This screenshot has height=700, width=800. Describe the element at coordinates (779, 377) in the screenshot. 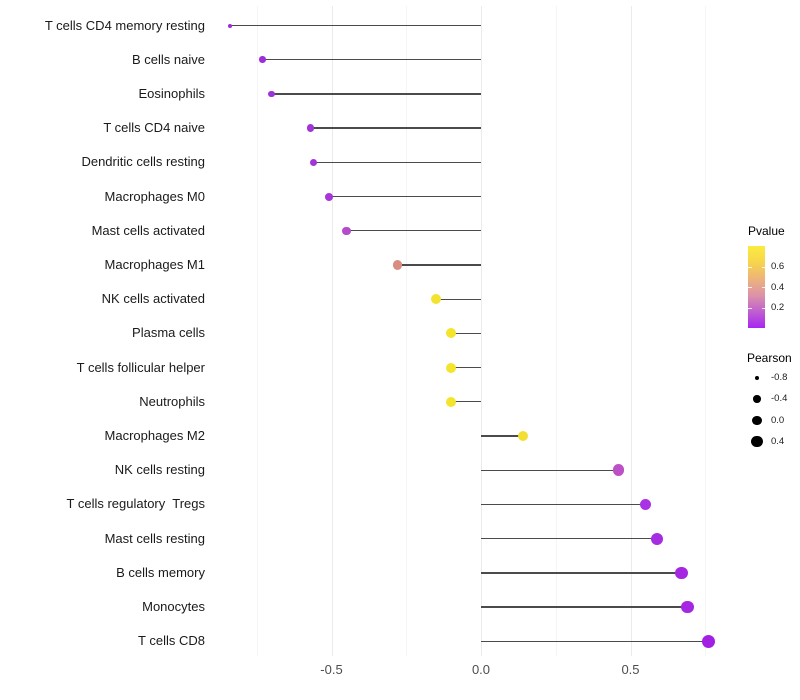

I see `pearson-size-label: -0.8` at that location.